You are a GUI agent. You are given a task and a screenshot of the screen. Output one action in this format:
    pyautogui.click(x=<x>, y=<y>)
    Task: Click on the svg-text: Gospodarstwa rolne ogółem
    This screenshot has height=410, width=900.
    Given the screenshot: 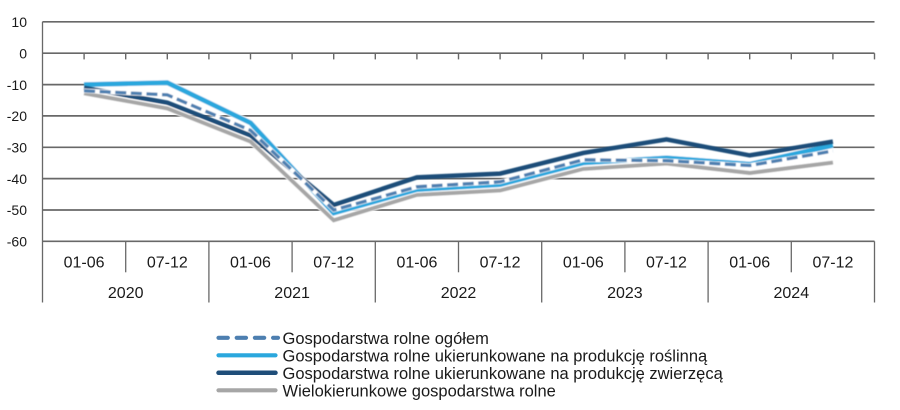 What is the action you would take?
    pyautogui.click(x=386, y=339)
    